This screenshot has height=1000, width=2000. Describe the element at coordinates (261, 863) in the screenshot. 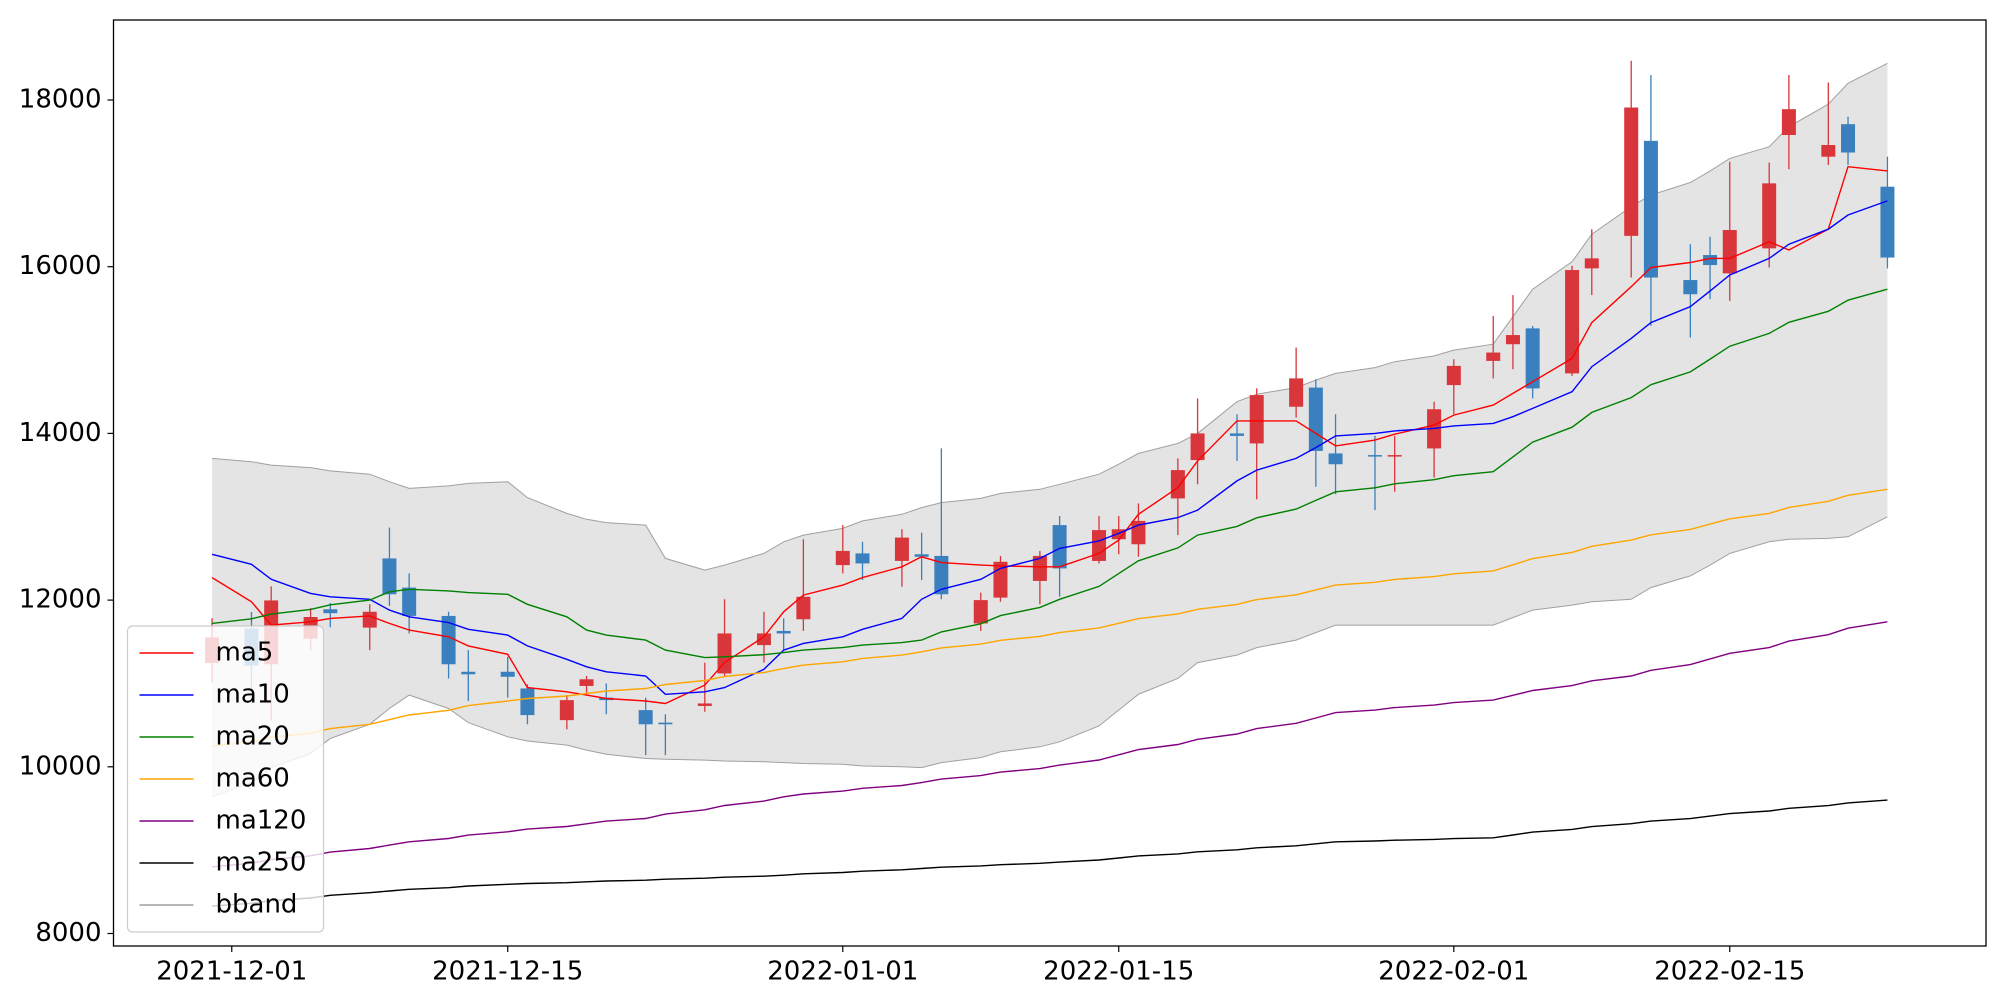

I see `legend-label: ma250` at that location.